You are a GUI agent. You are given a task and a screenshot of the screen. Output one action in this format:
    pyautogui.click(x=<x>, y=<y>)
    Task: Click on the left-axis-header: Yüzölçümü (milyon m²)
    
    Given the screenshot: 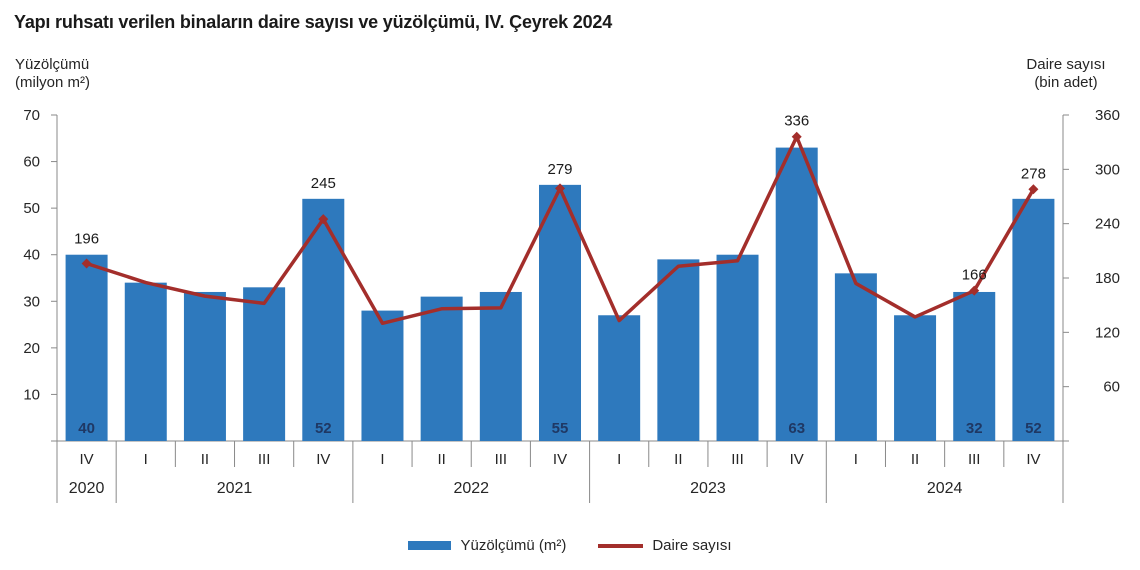 What is the action you would take?
    pyautogui.click(x=52, y=74)
    